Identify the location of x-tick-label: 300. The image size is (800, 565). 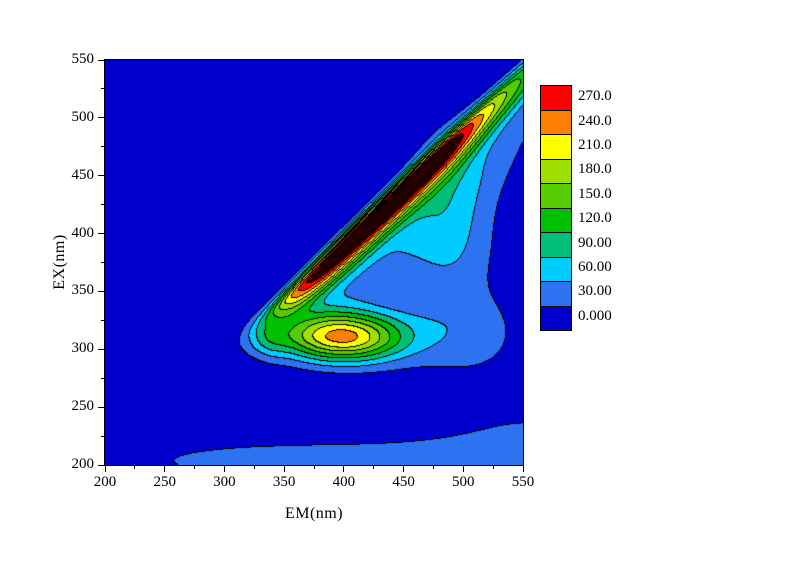
(224, 482).